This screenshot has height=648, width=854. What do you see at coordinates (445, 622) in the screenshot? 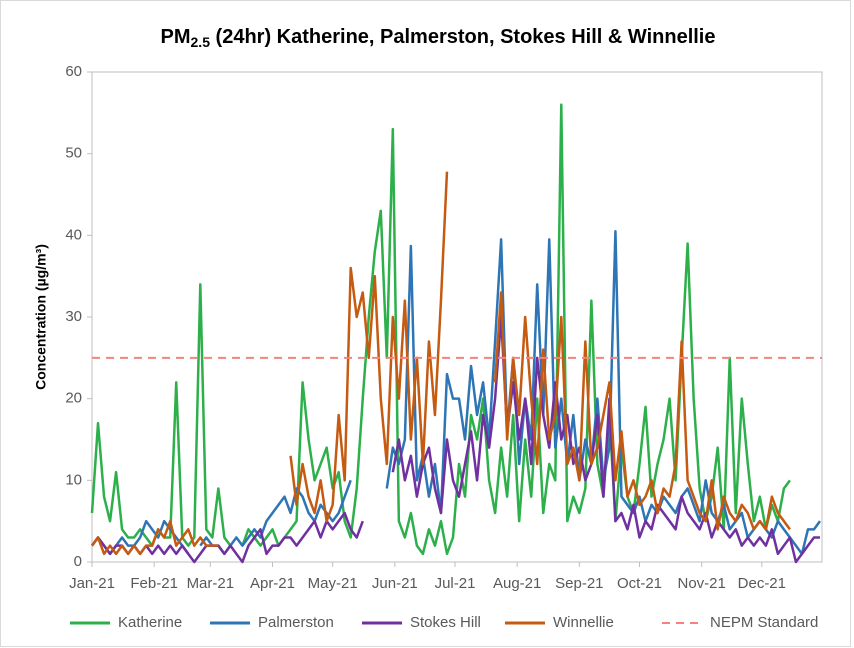
I see `legend-label: Stokes Hill` at bounding box center [445, 622].